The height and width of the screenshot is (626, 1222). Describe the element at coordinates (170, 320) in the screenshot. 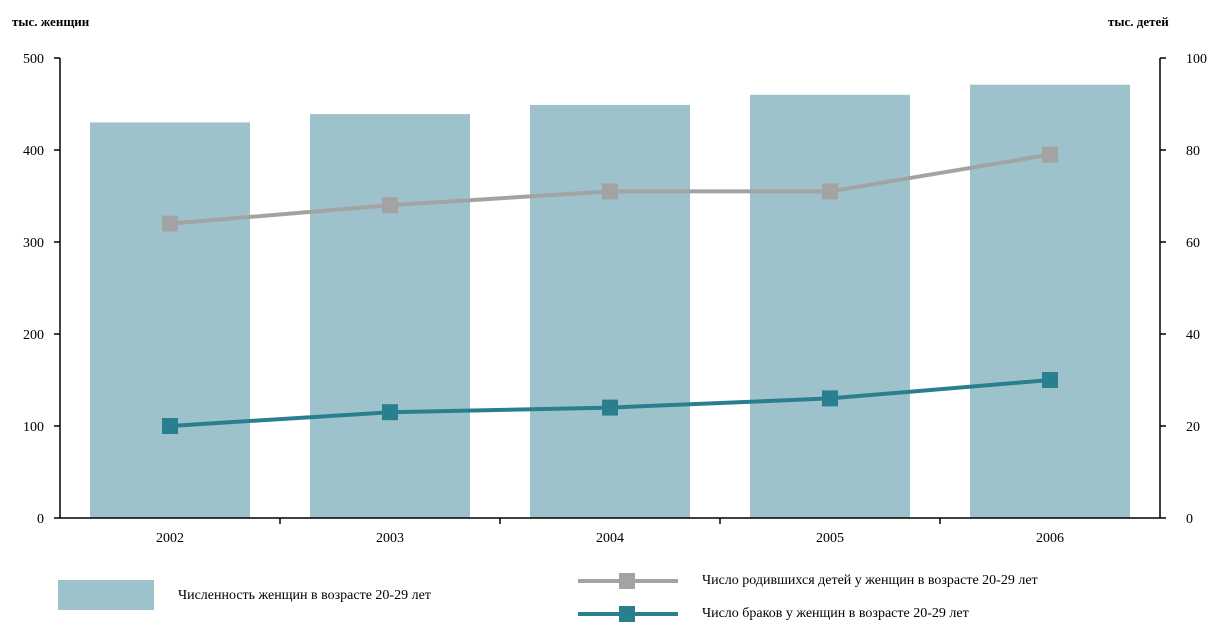

I see `bar-2002` at that location.